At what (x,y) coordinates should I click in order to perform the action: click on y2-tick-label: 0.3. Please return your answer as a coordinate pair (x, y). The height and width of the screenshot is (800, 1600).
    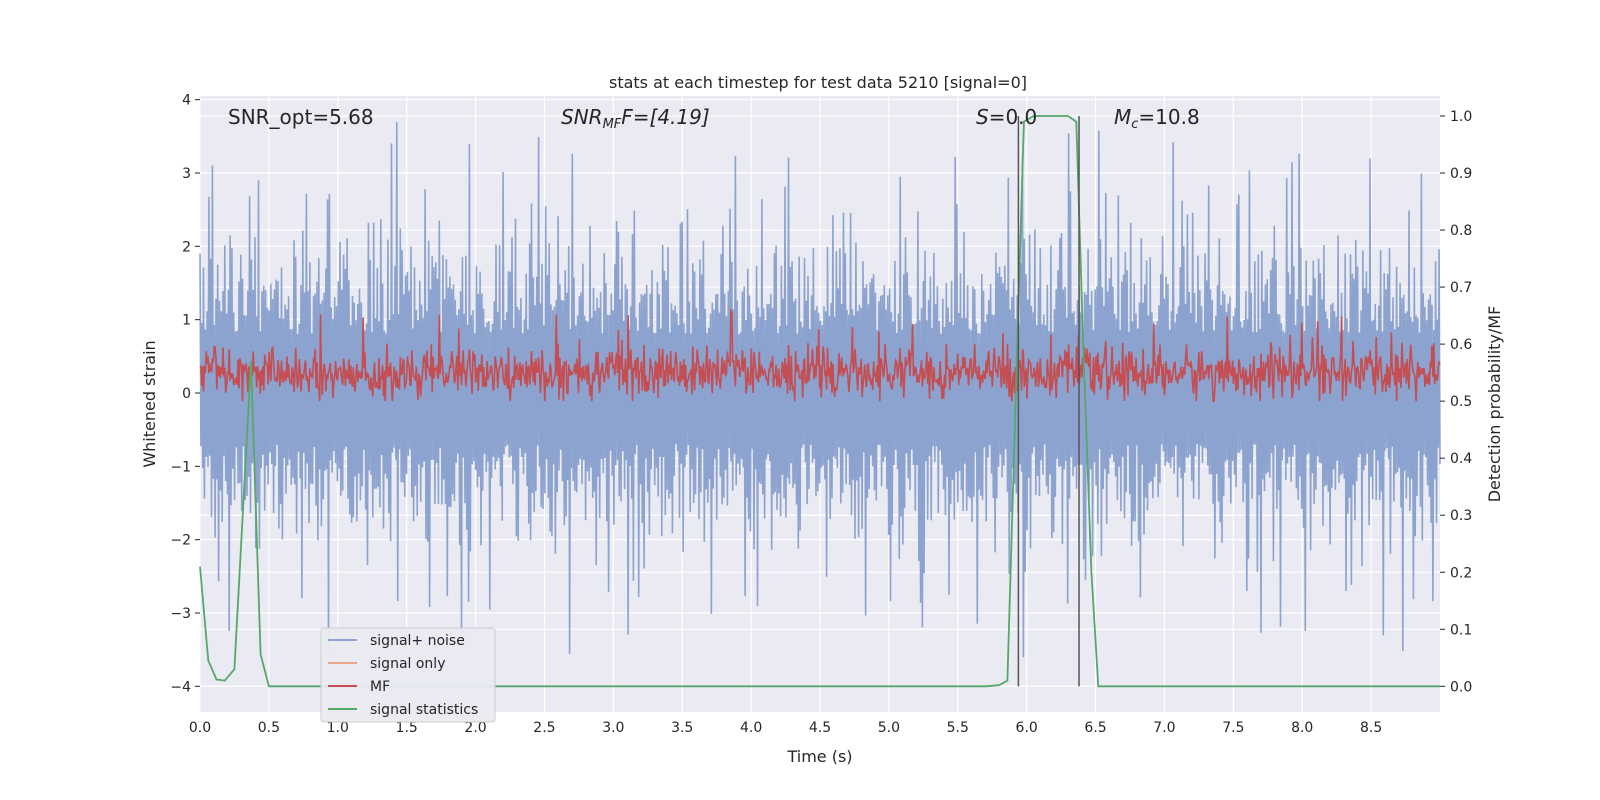
    Looking at the image, I should click on (1461, 516).